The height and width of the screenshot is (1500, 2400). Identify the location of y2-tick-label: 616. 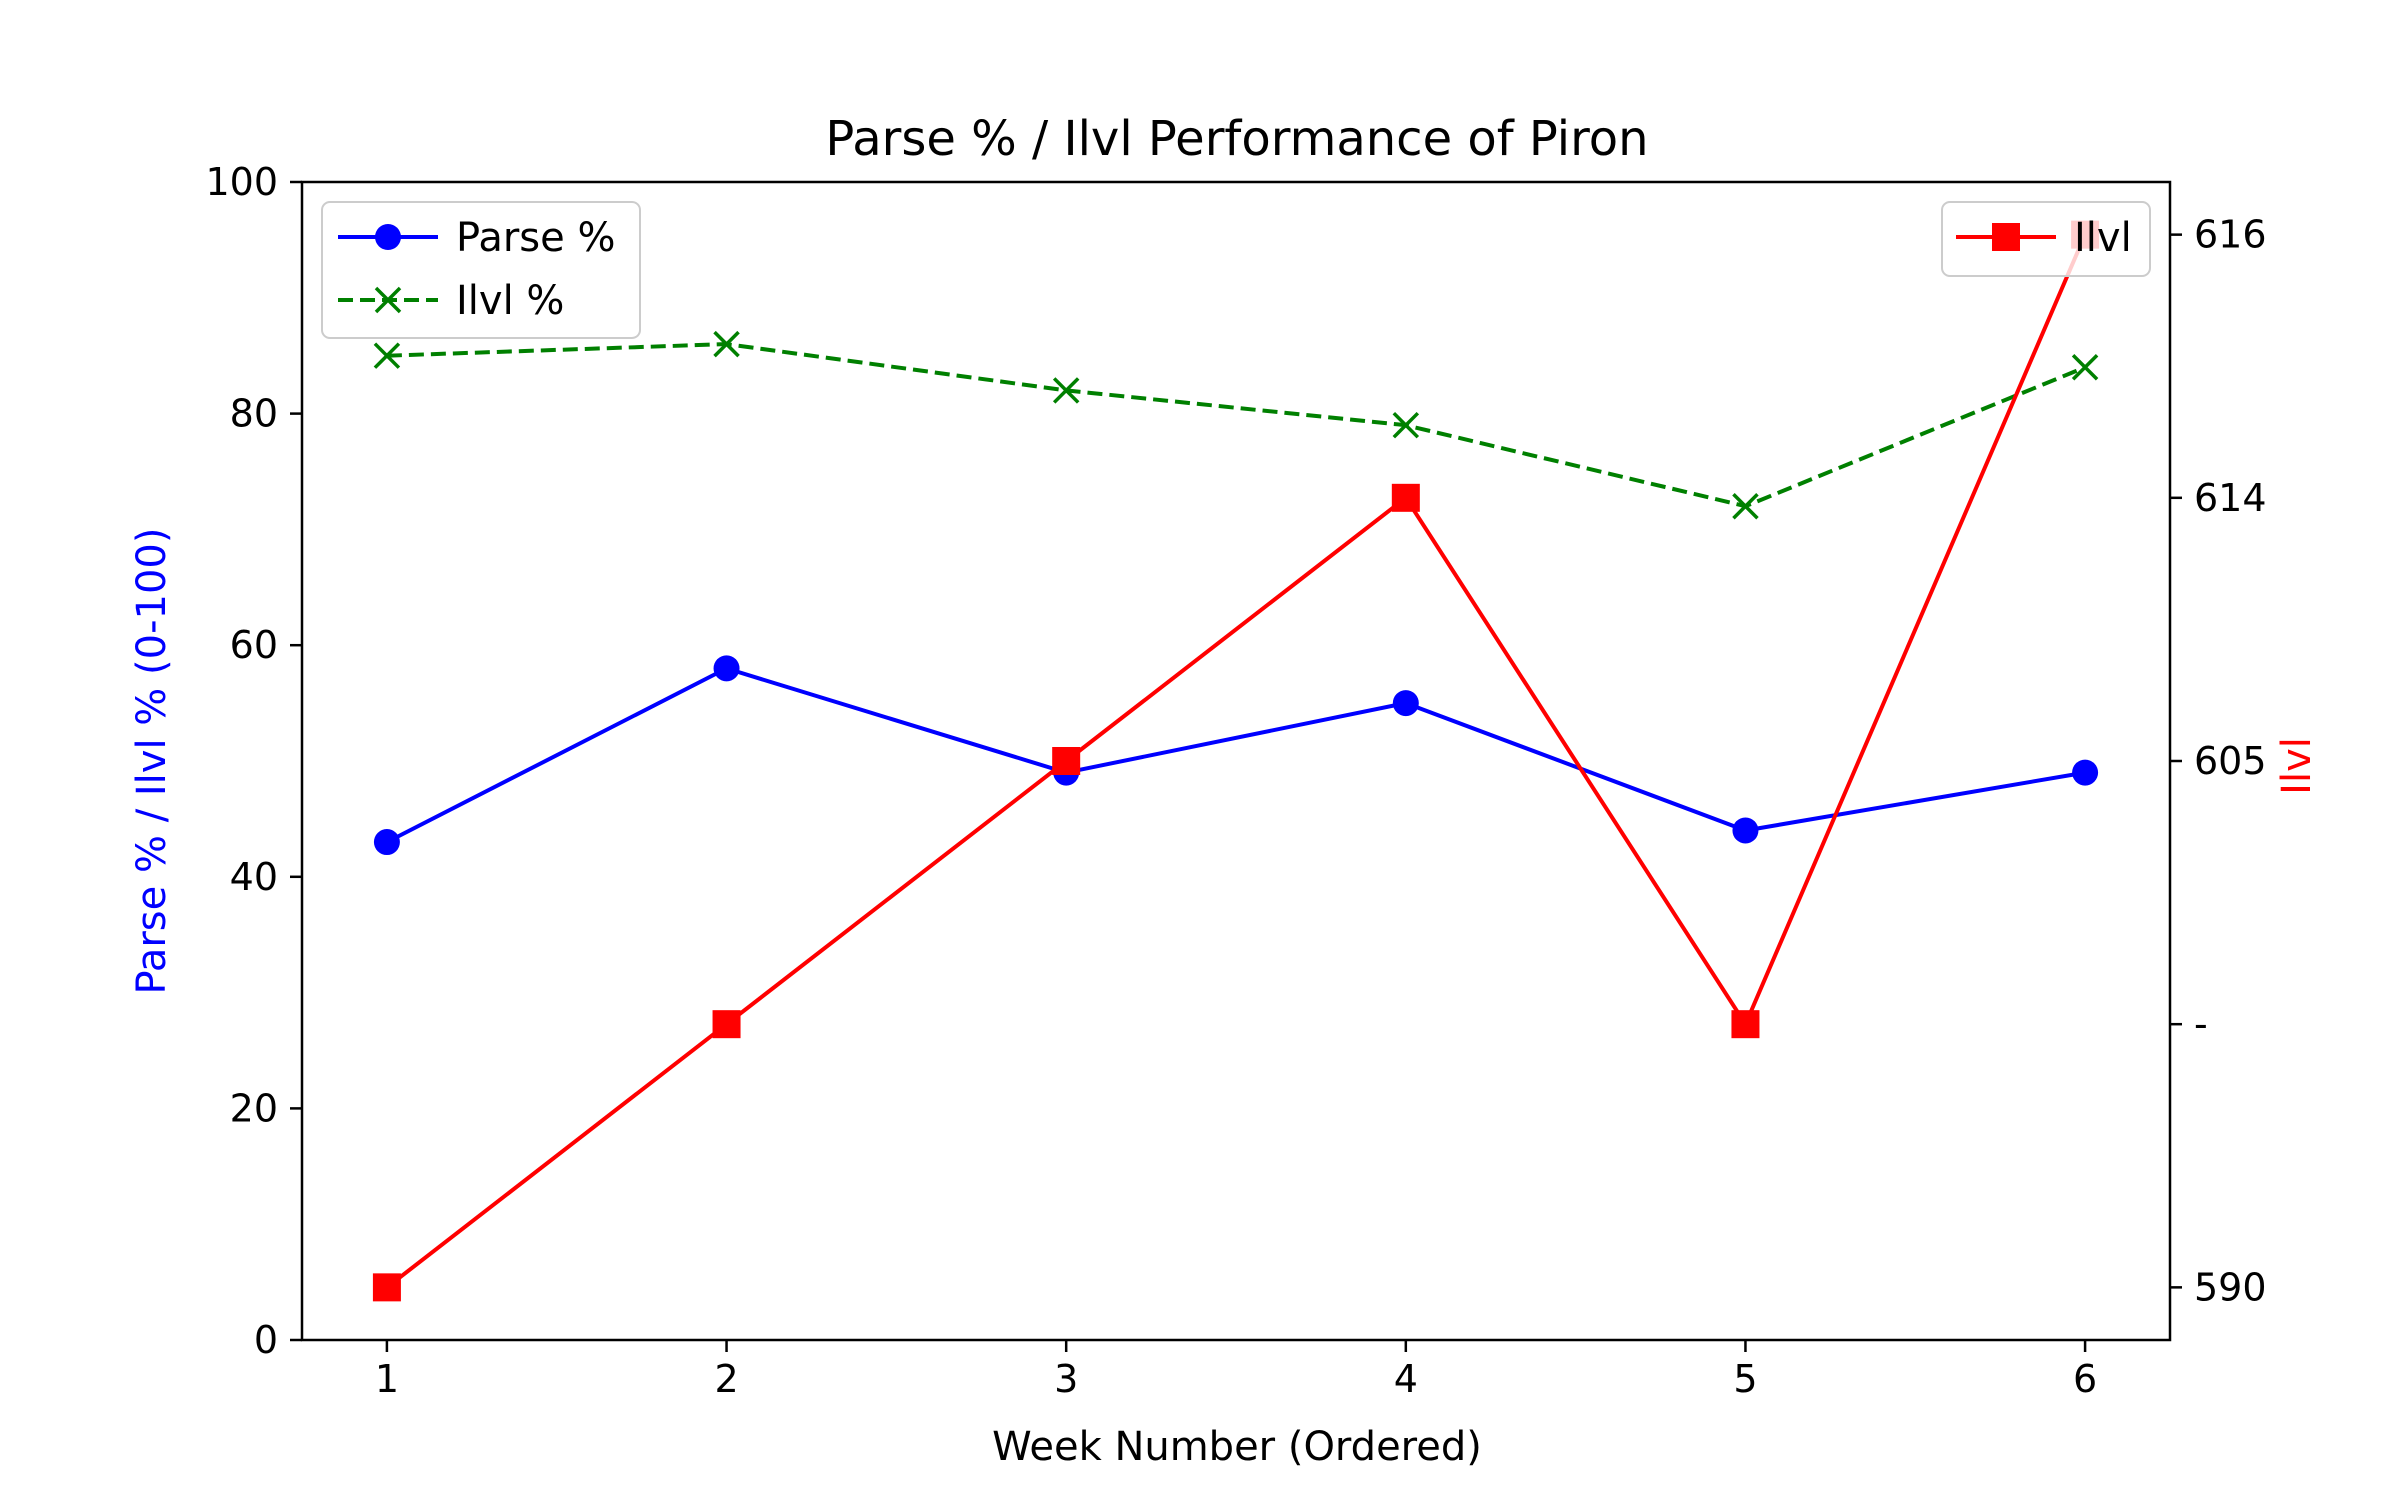
(2230, 235).